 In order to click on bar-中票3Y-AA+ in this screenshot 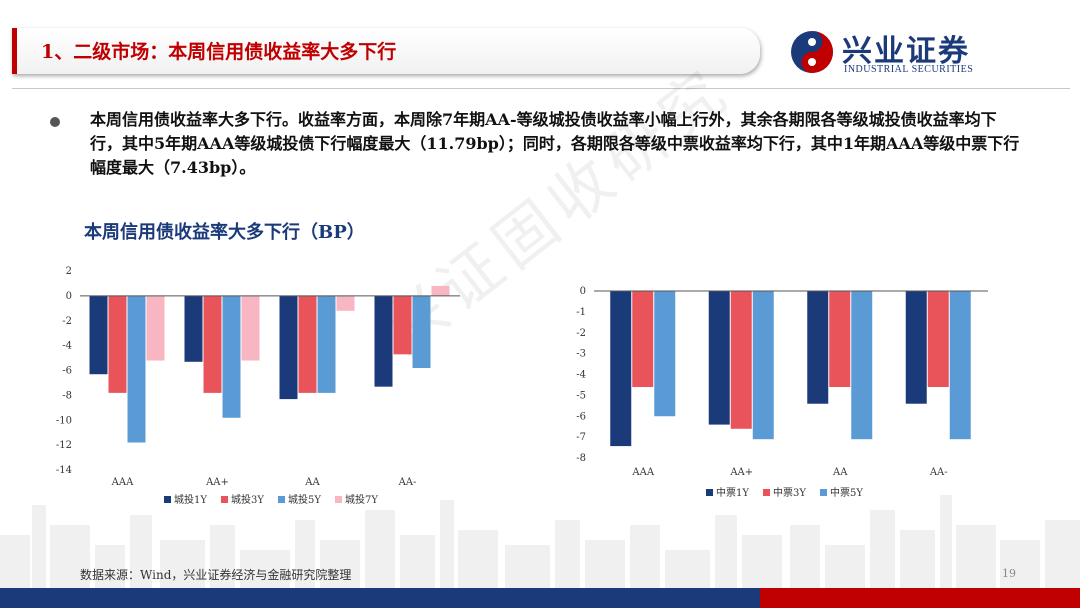, I will do `click(741, 360)`.